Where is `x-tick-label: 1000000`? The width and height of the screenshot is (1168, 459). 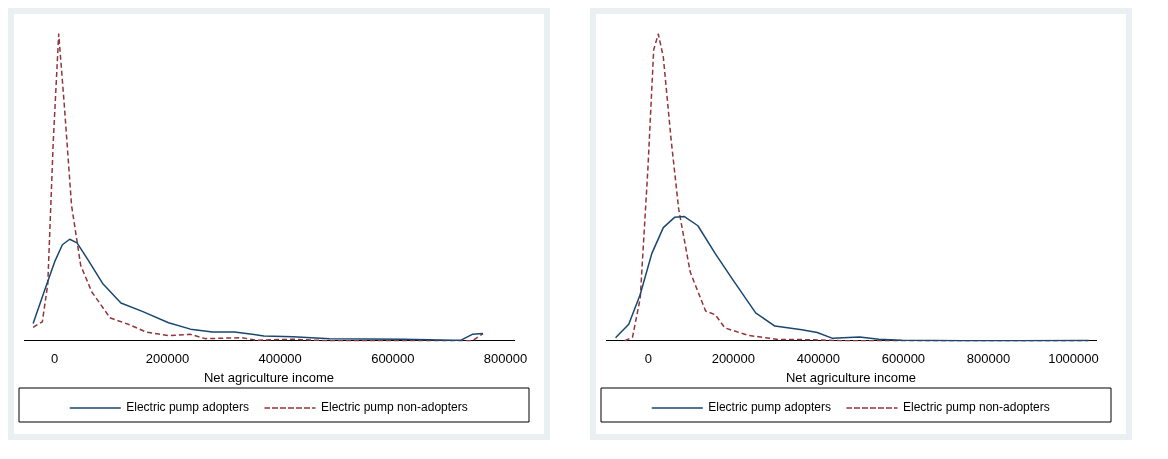 x-tick-label: 1000000 is located at coordinates (1073, 359).